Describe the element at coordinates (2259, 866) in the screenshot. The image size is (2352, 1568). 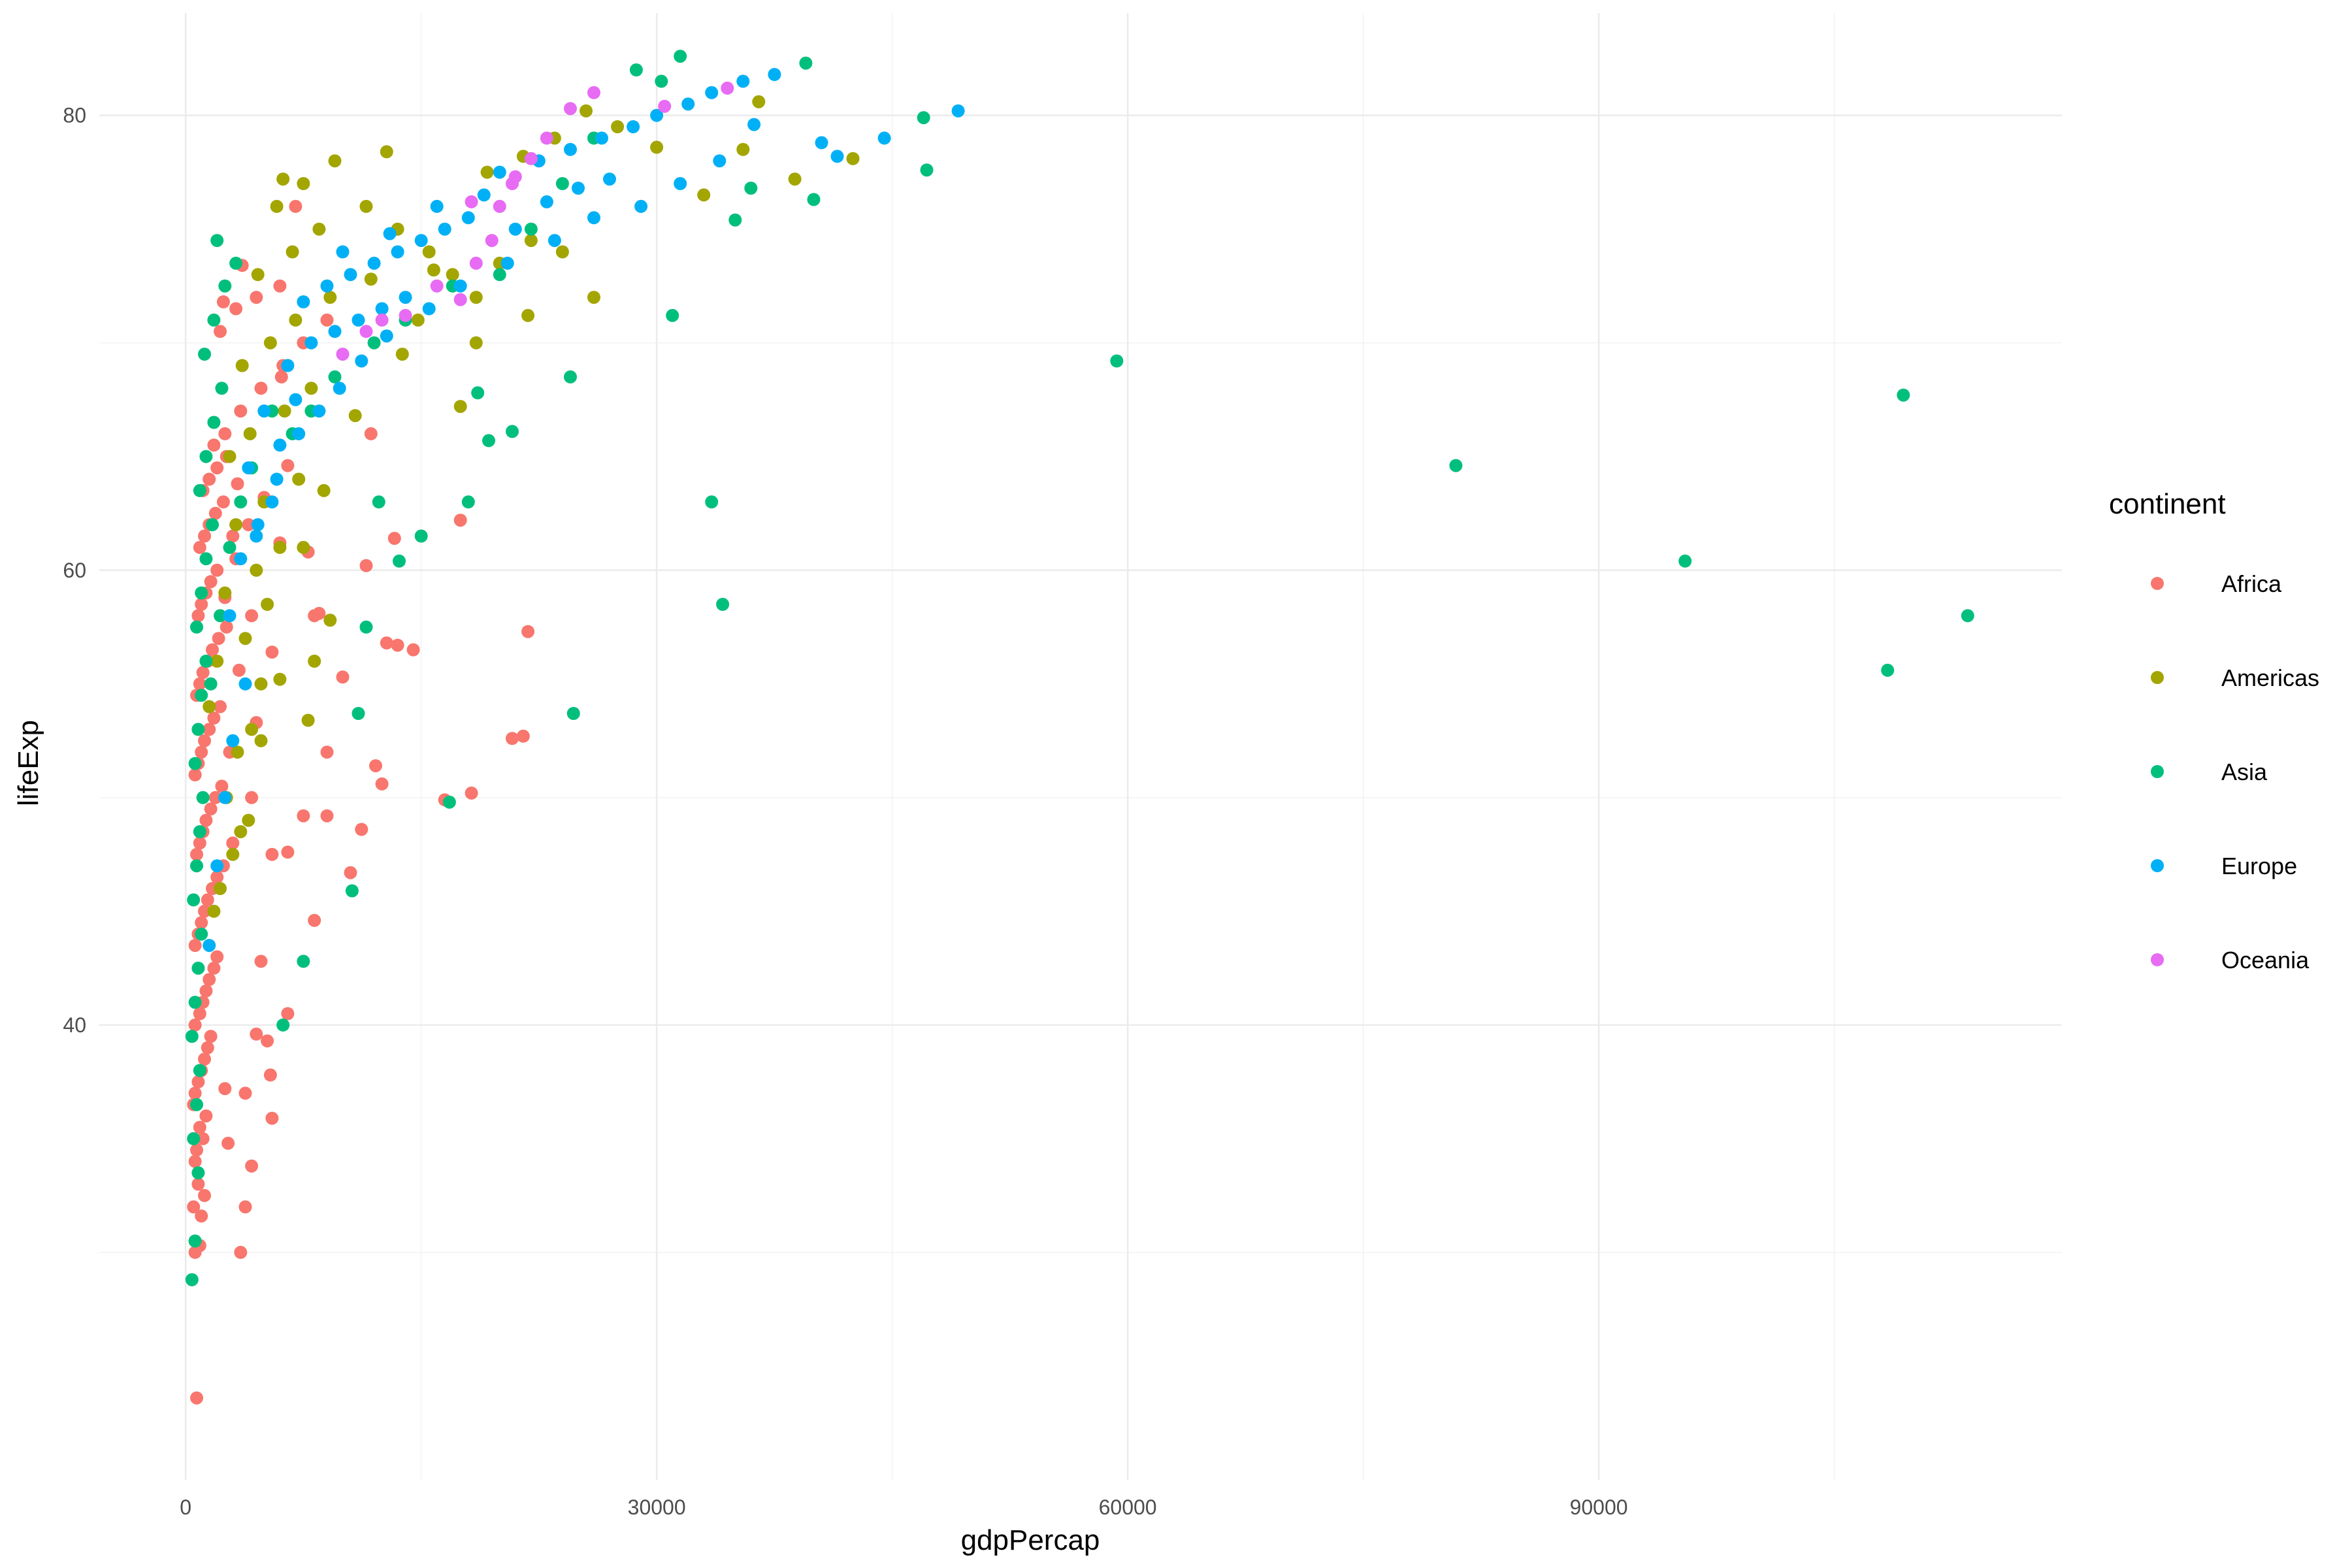
I see `legend-label-europe: Europe` at that location.